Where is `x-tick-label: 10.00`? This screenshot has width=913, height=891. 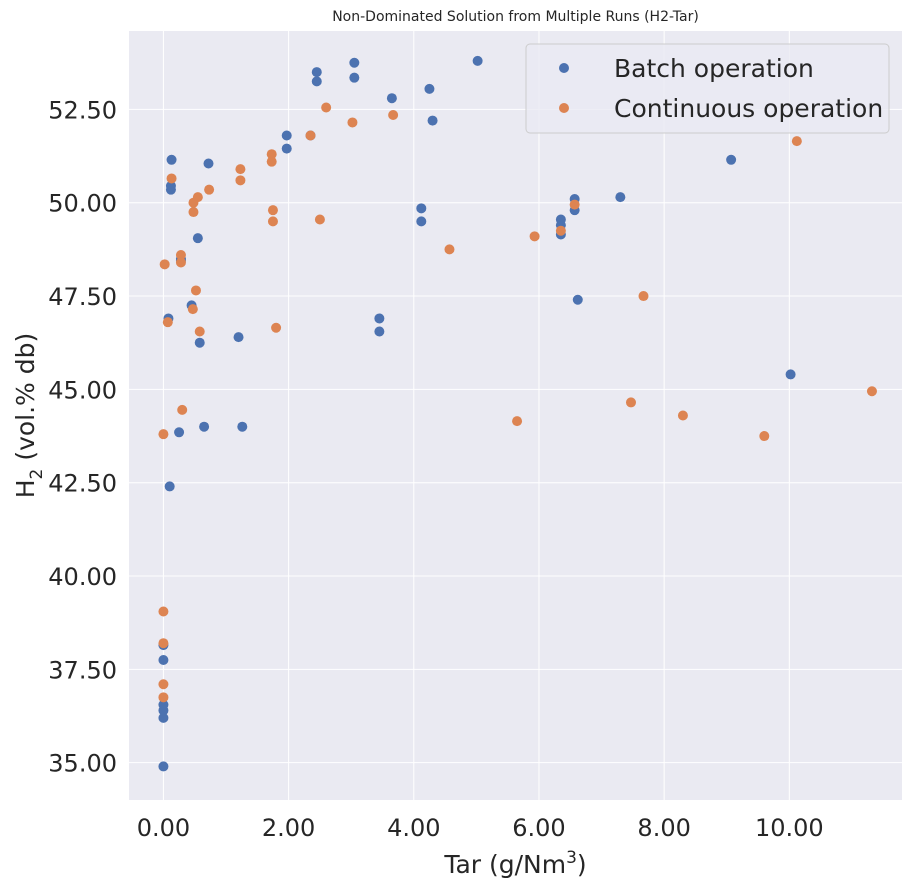 x-tick-label: 10.00 is located at coordinates (789, 828).